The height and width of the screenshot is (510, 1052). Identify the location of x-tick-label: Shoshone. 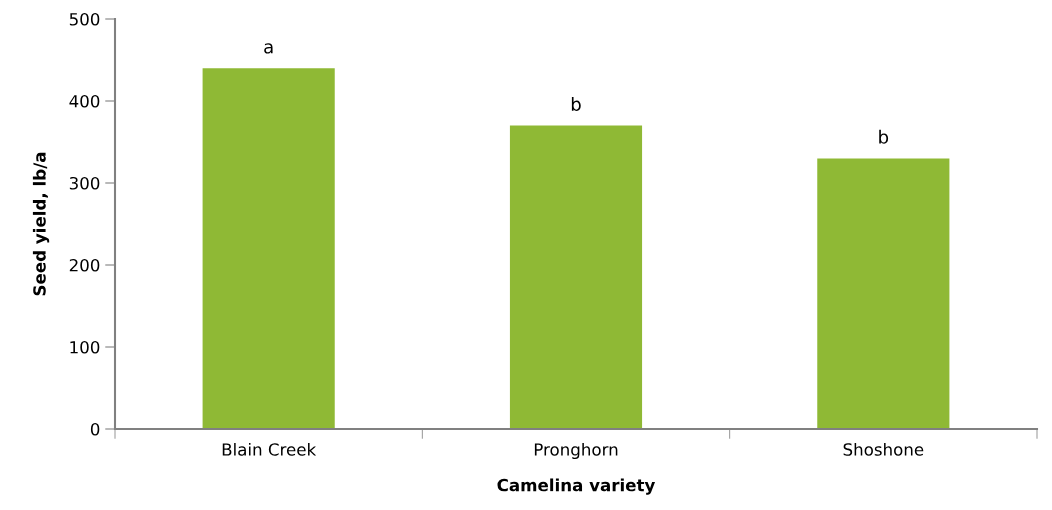
(883, 449).